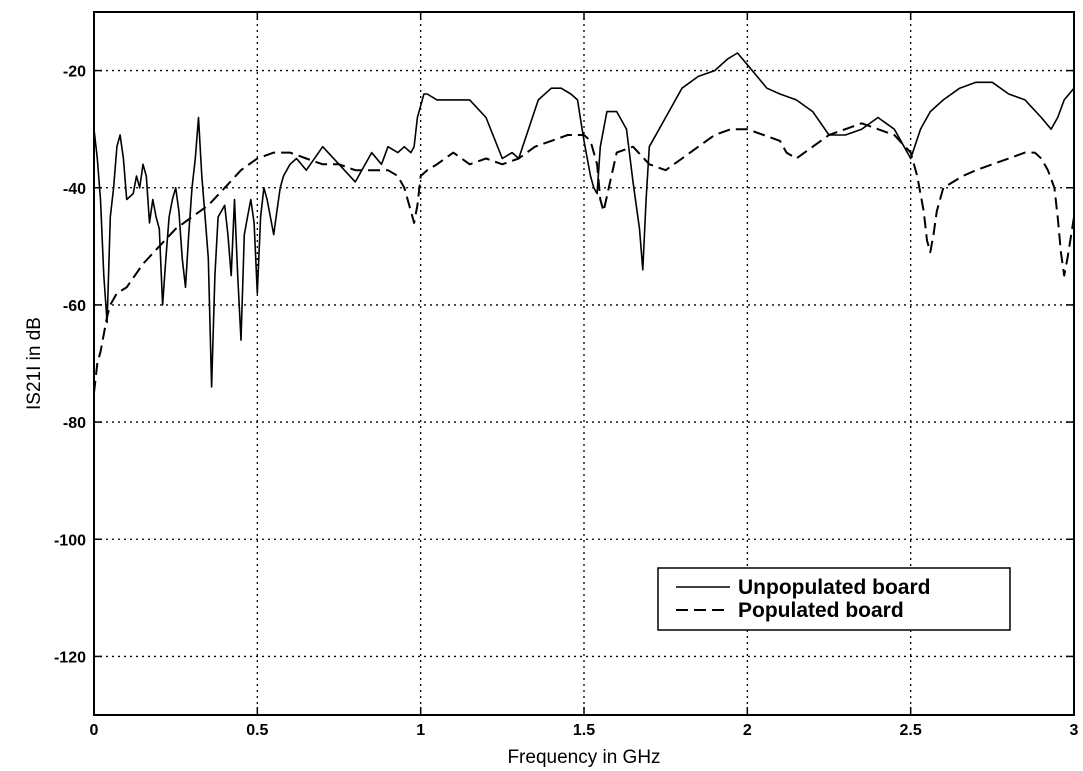 The height and width of the screenshot is (771, 1083). I want to click on y-tick-label: -20, so click(74, 72).